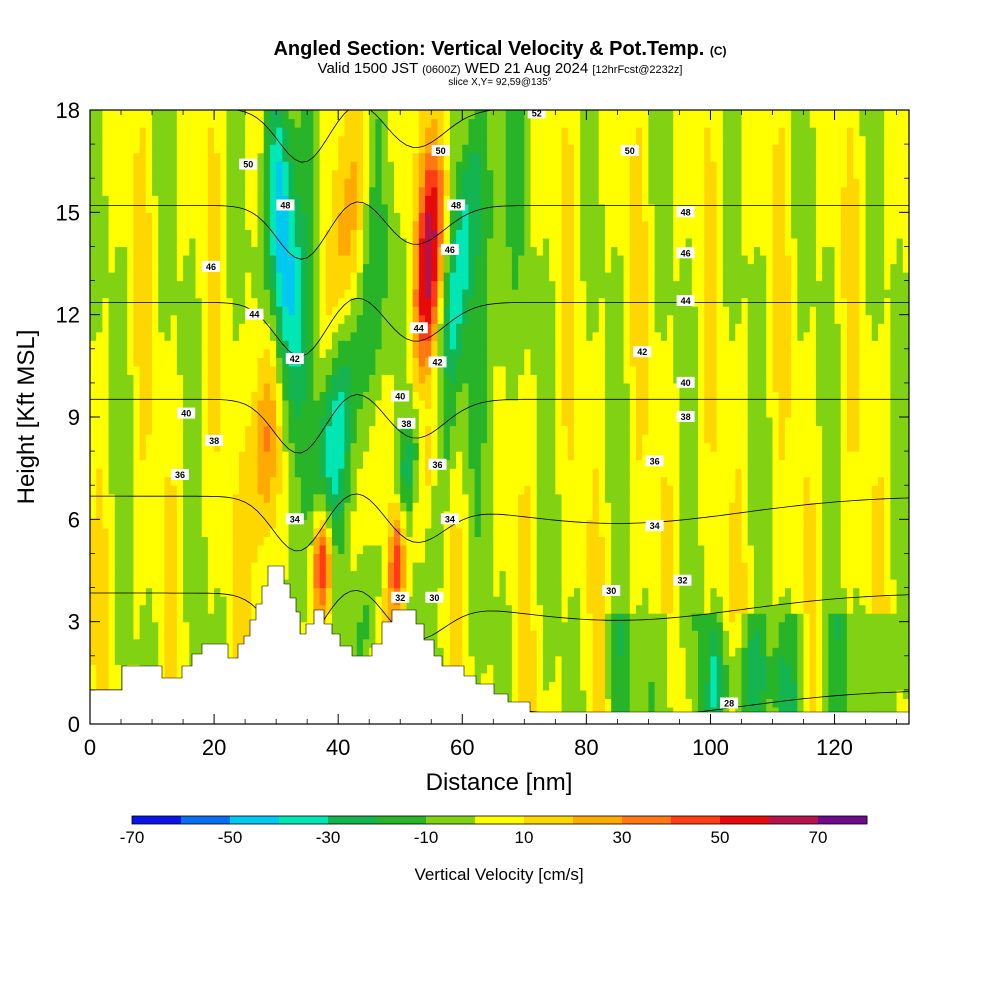 The height and width of the screenshot is (1000, 1000). Describe the element at coordinates (74, 622) in the screenshot. I see `y-tick-label: 3` at that location.